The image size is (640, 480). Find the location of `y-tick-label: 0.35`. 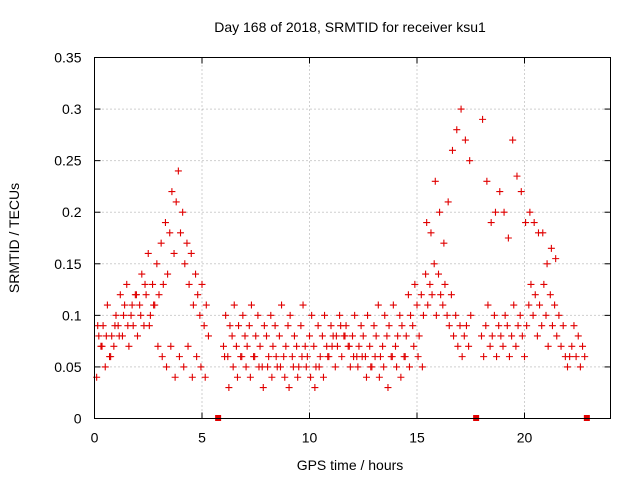

y-tick-label: 0.35 is located at coordinates (67, 58).